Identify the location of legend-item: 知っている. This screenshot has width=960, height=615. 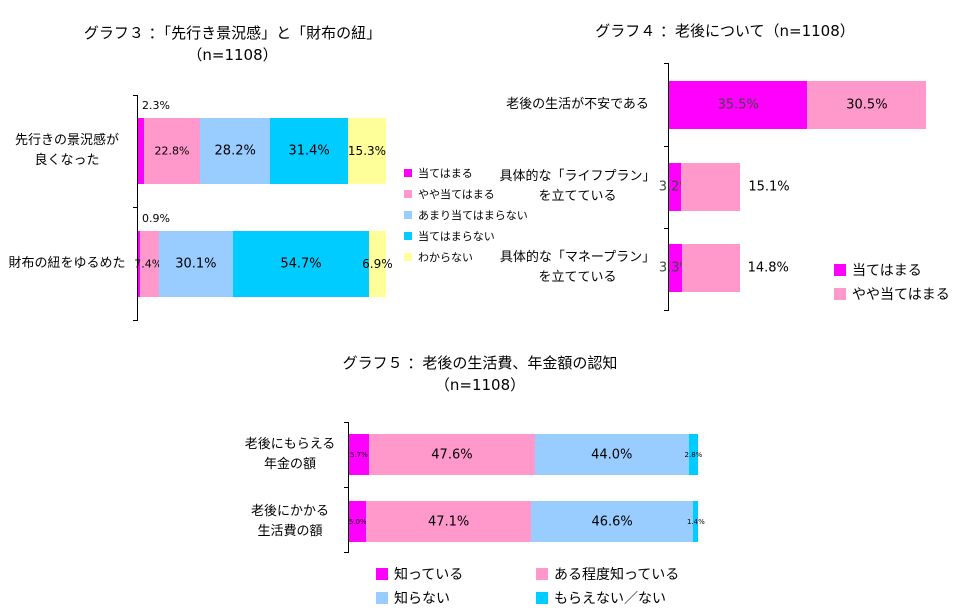
(451, 574).